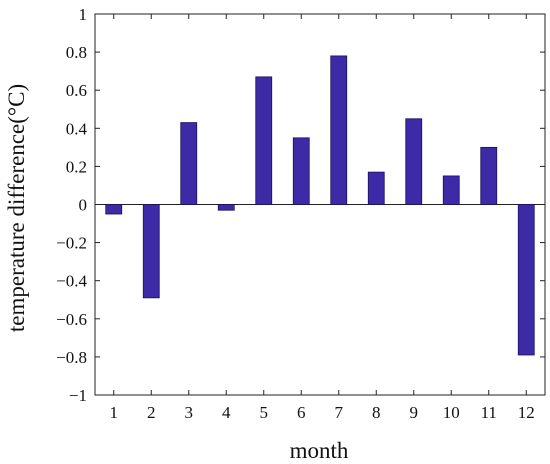  I want to click on x-tick-label: 1, so click(114, 412).